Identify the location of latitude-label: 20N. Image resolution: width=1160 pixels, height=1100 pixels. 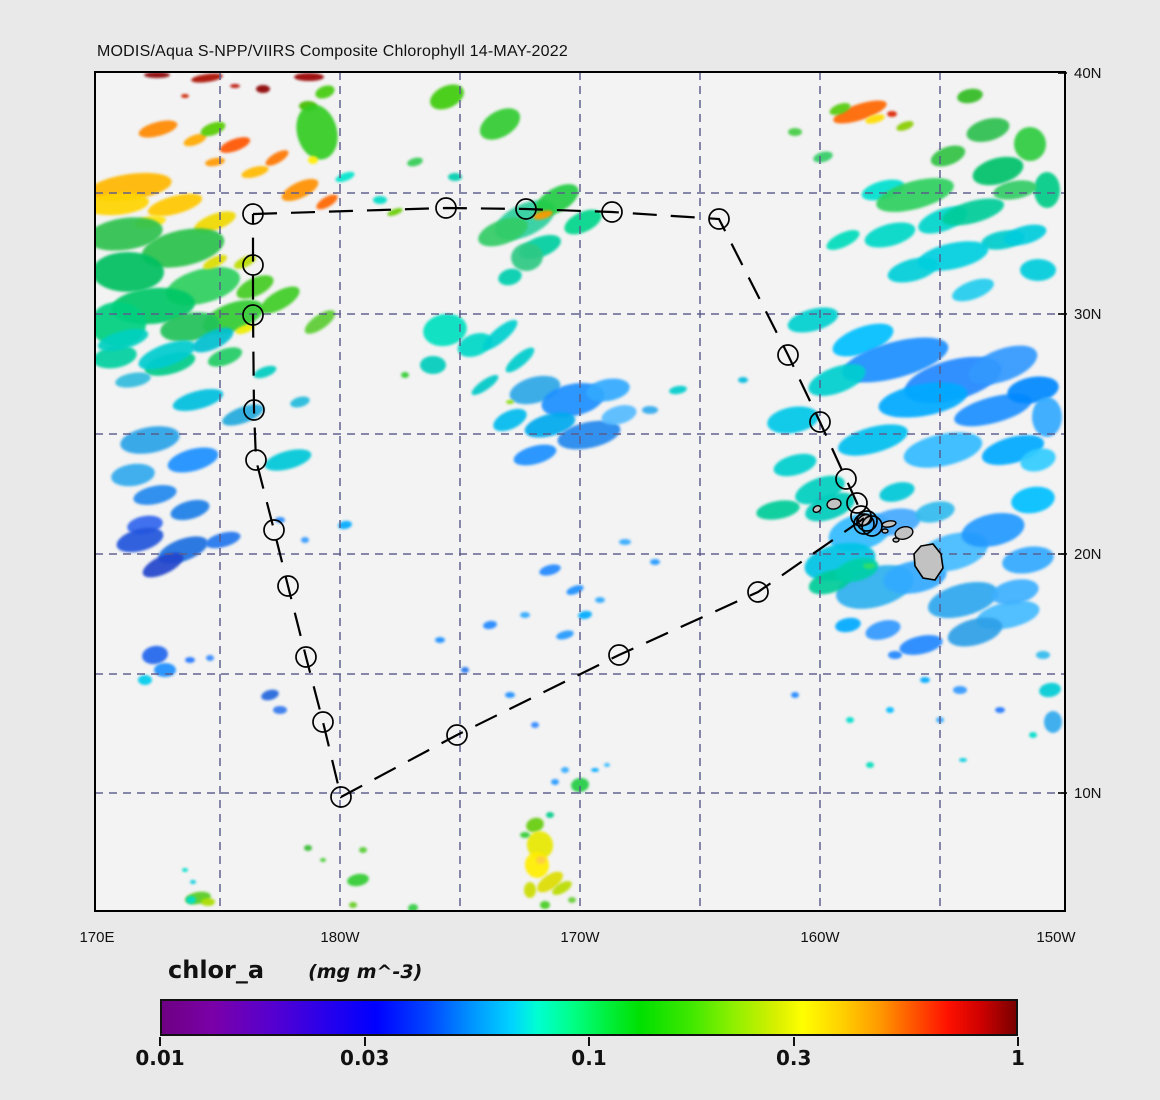
(1088, 554).